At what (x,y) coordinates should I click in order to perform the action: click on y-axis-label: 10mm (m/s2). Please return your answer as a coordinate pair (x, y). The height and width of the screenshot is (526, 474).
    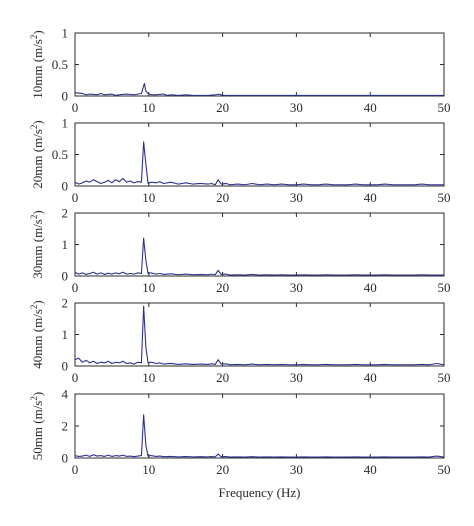
    Looking at the image, I should click on (37, 64).